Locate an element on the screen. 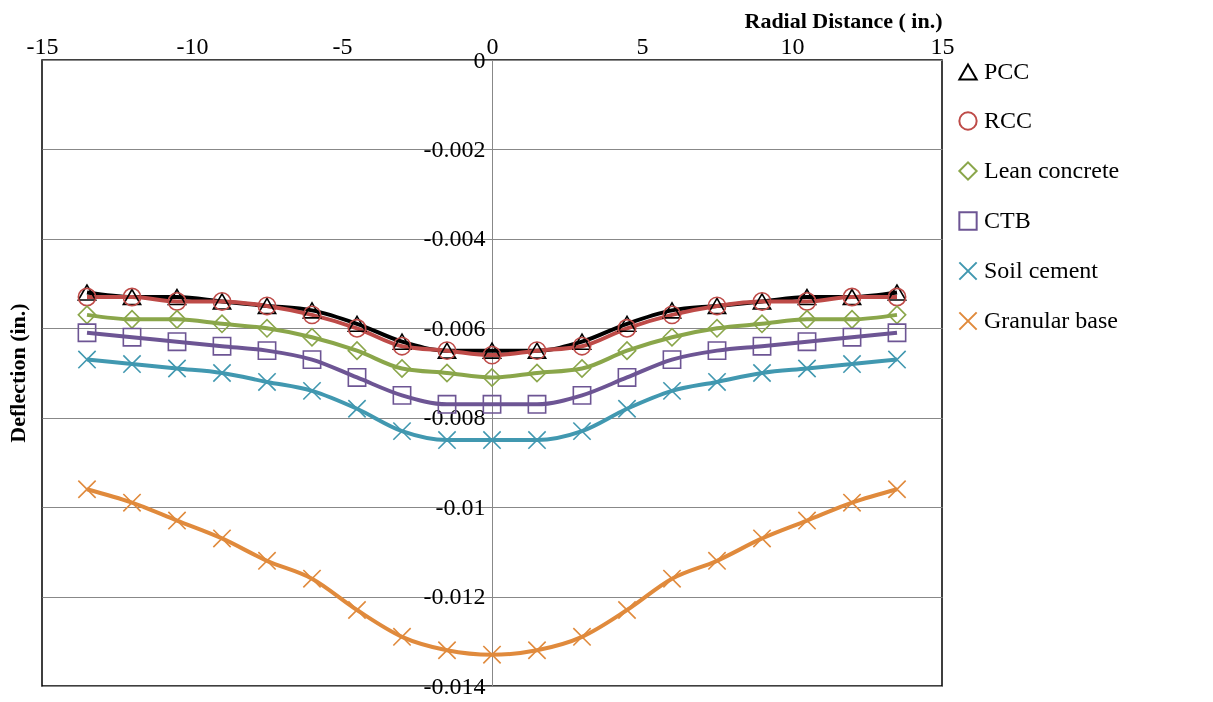  y-tick-label: -0.01 is located at coordinates (460, 506).